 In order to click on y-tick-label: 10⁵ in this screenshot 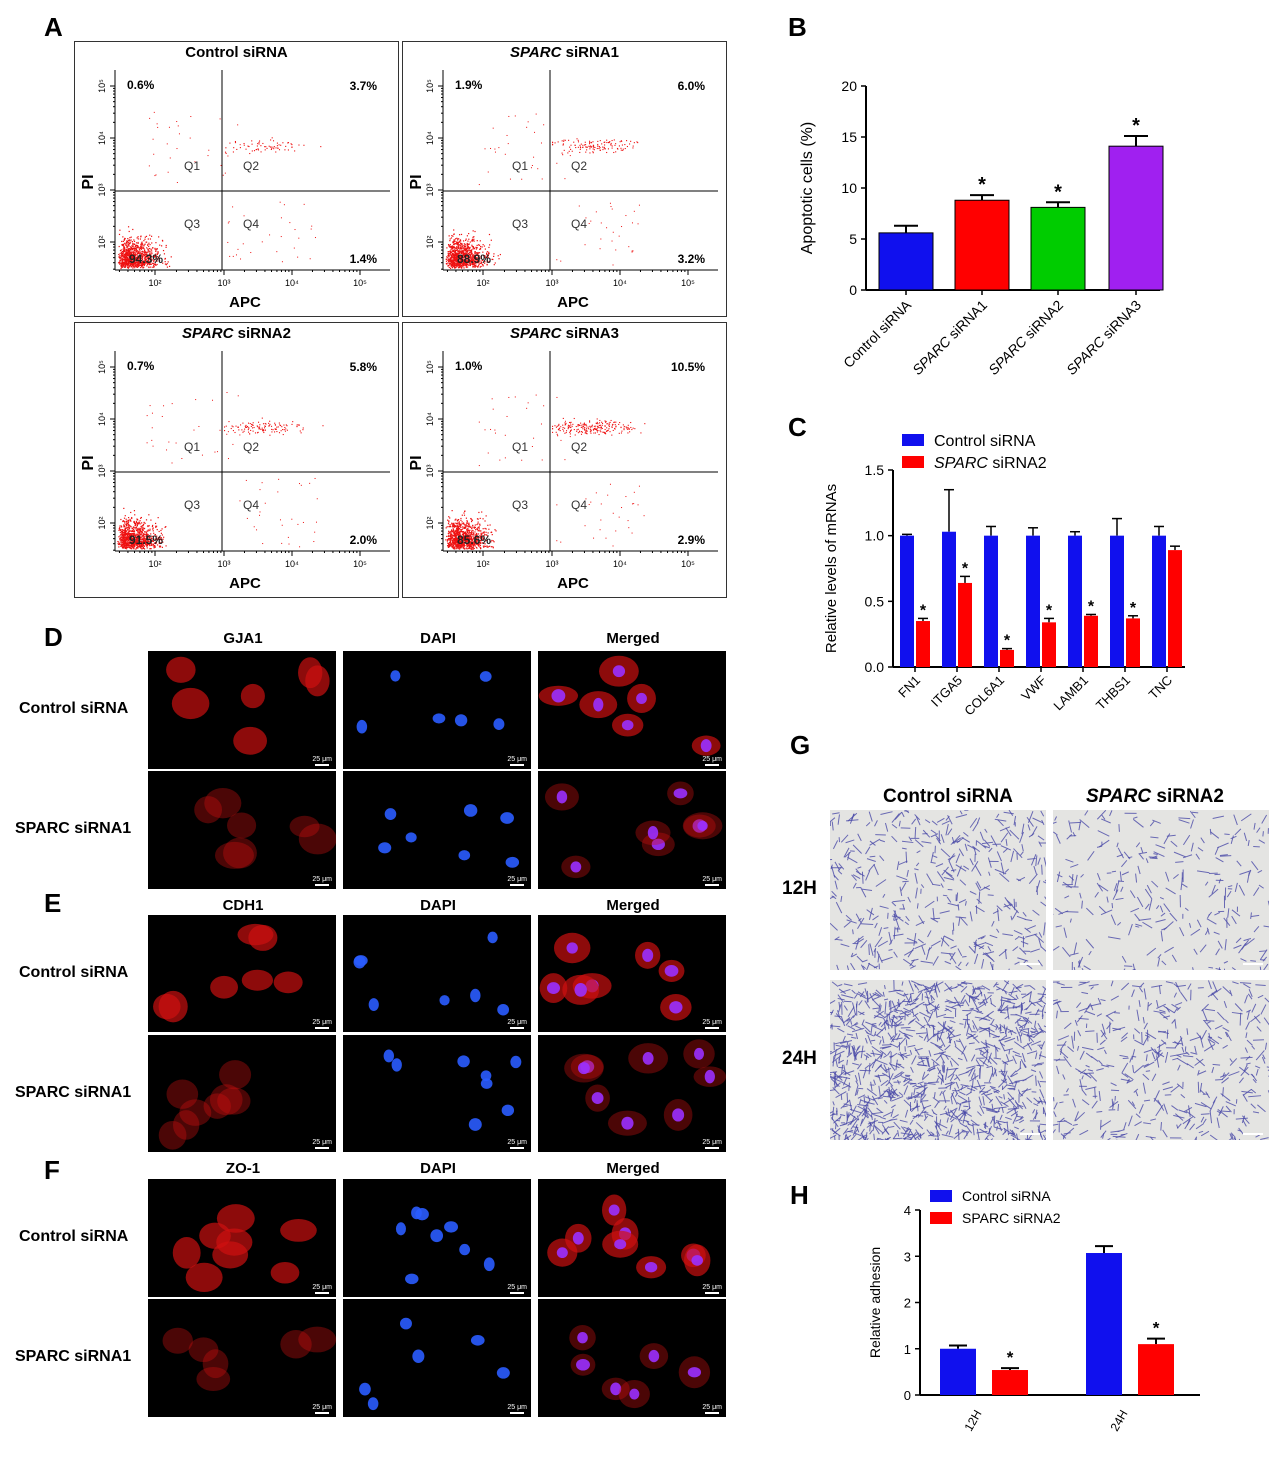, I will do `click(430, 86)`.